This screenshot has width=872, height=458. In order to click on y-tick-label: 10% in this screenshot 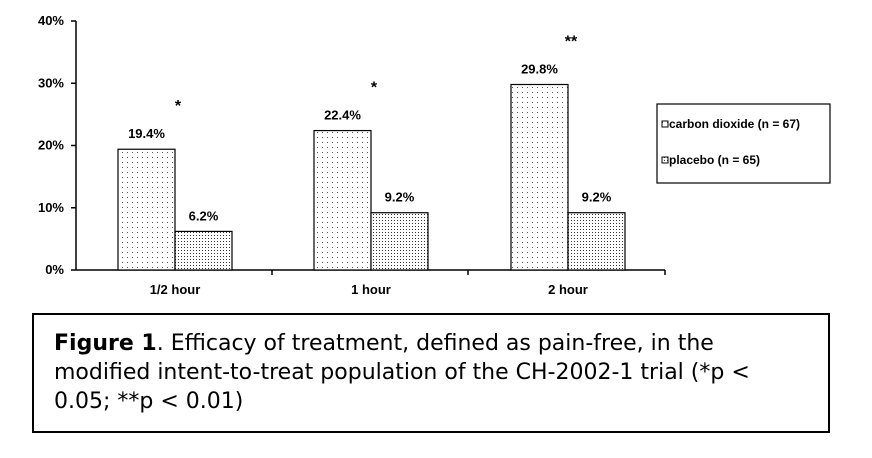, I will do `click(51, 207)`.